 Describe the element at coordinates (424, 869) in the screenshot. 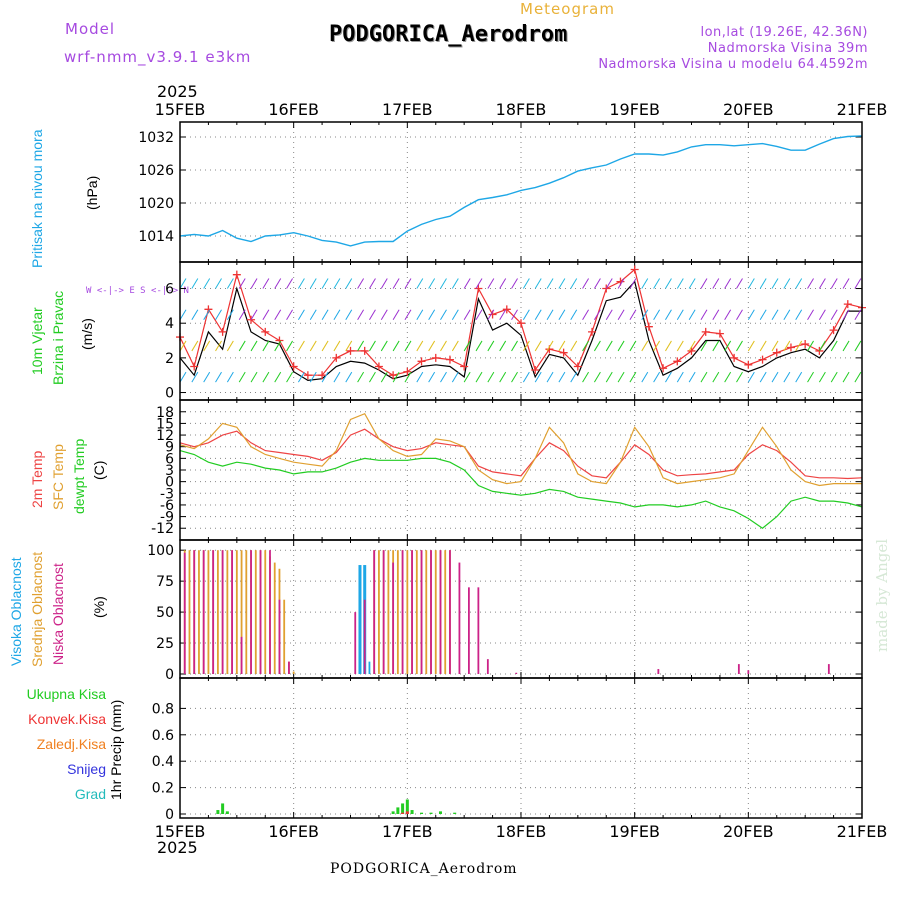

I see `footer-station: PODGORICA_Aerodrom` at that location.